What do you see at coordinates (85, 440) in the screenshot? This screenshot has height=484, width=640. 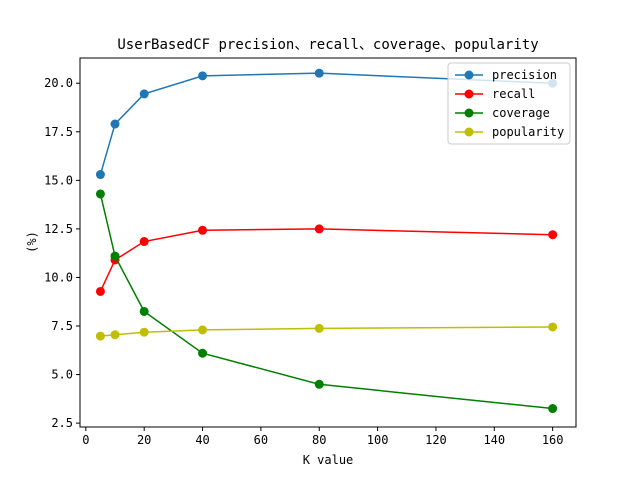 I see `x-tick-label: 0` at bounding box center [85, 440].